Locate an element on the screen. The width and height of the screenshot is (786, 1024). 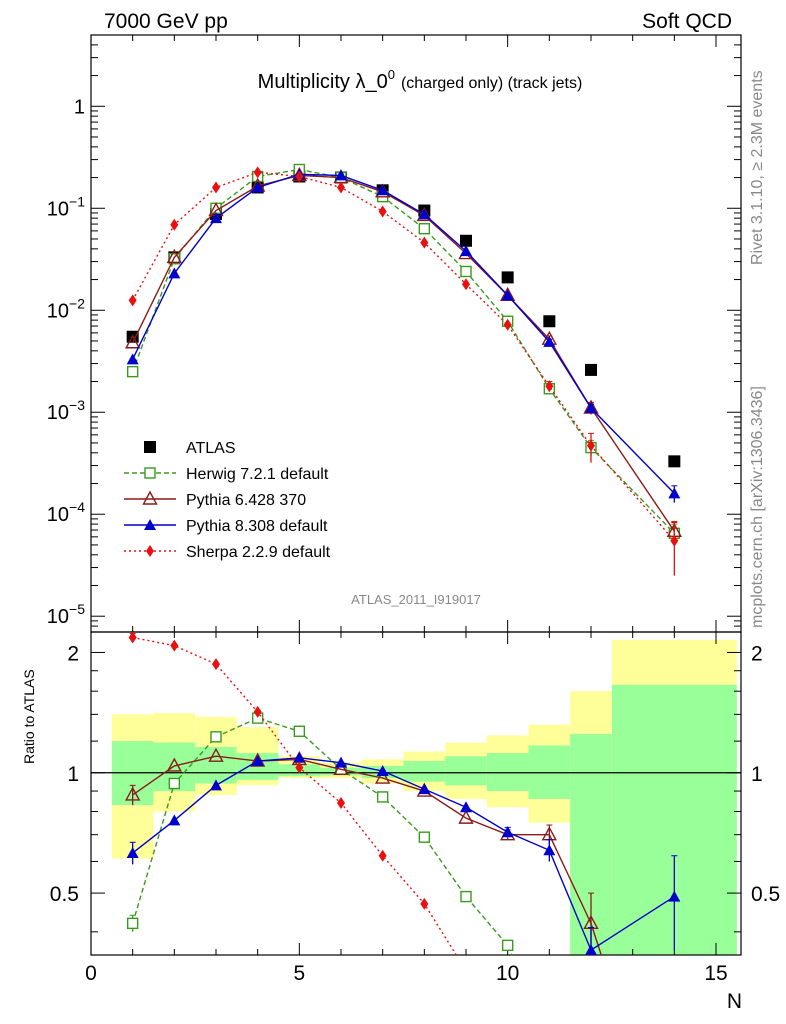
legend-entry-3: Pythia 8.308 default is located at coordinates (226, 526).